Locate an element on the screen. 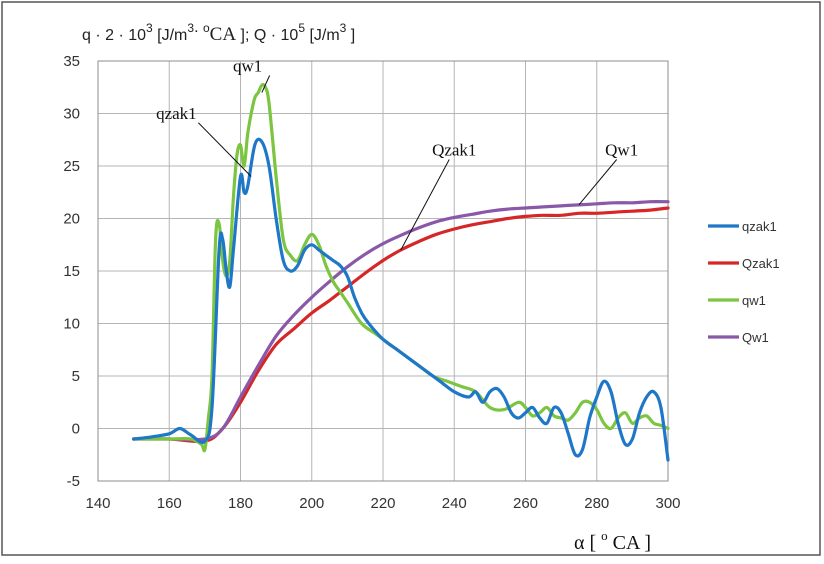 This screenshot has height=564, width=824. x-tick-label: 280 is located at coordinates (596, 503).